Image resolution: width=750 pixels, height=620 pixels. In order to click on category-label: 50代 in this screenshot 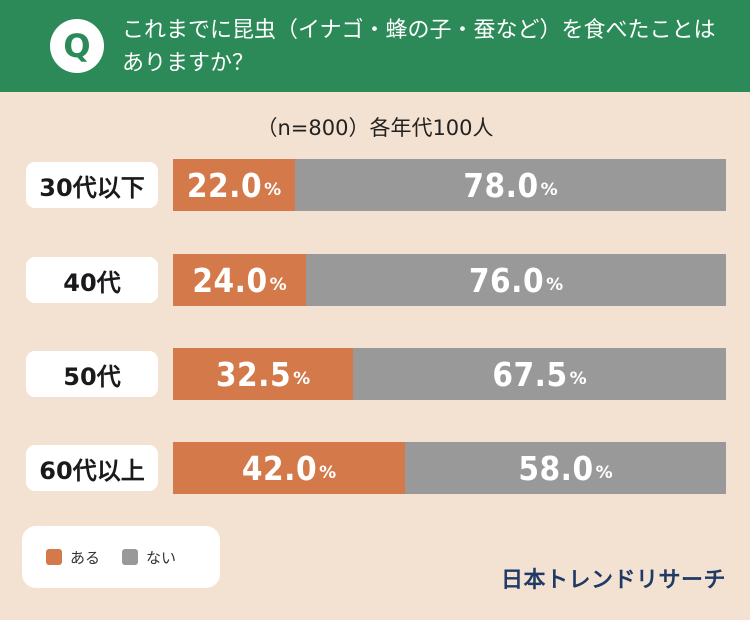, I will do `click(92, 374)`.